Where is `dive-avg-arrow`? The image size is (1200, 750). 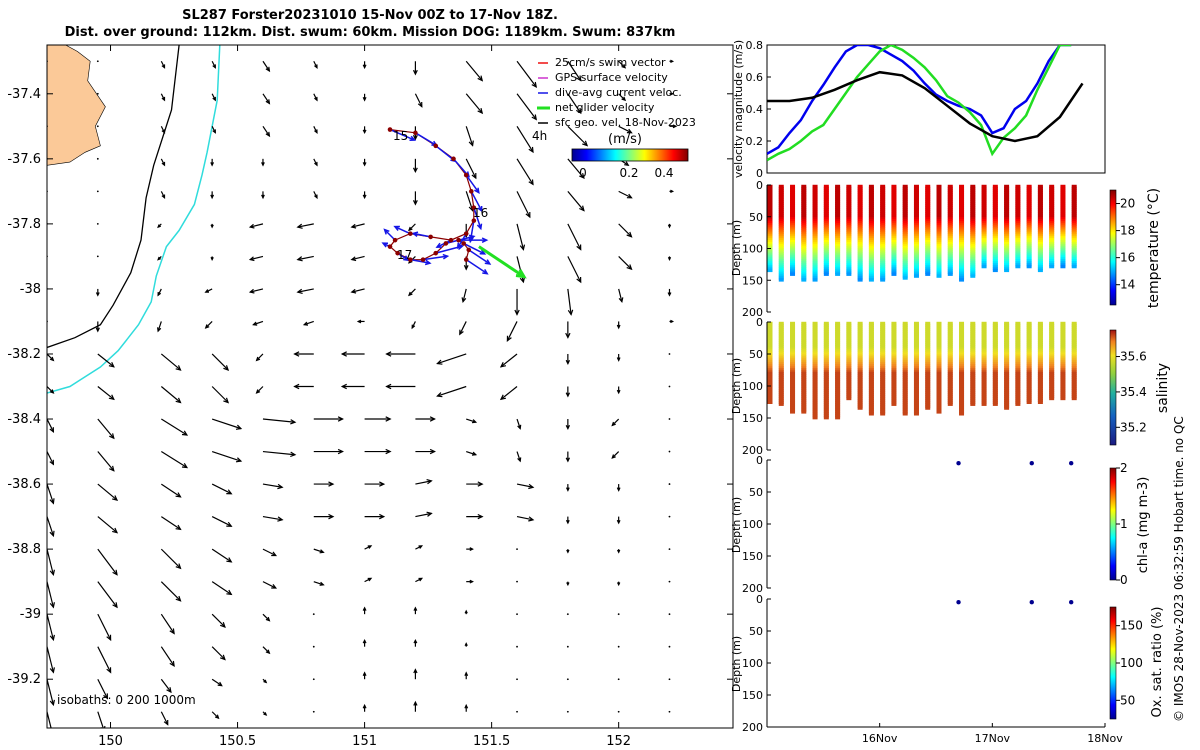 dive-avg-arrow is located at coordinates (476, 202).